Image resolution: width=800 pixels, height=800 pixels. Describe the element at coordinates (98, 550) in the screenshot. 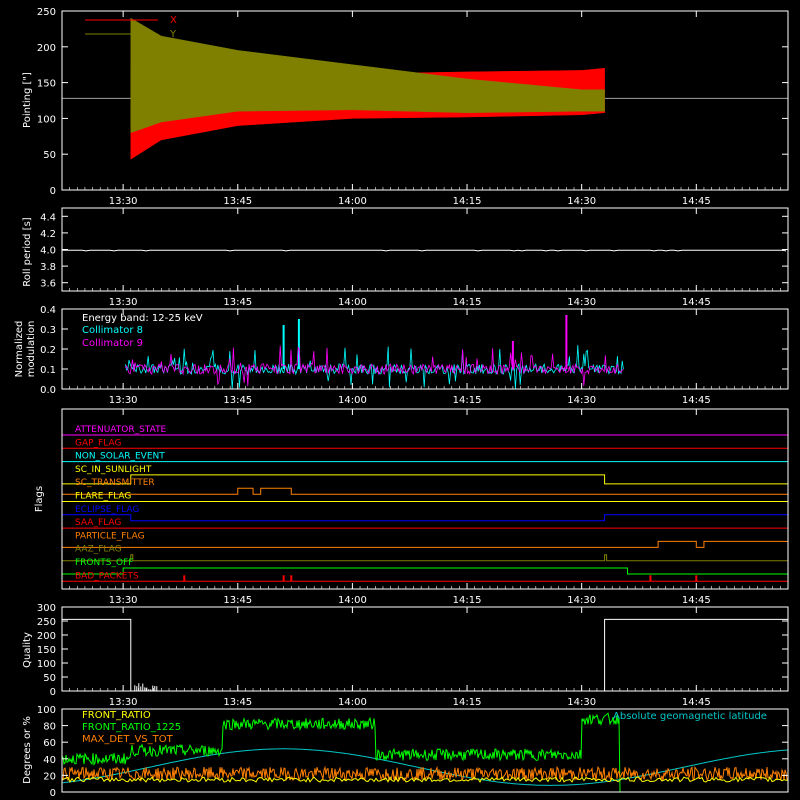

I see `flag-label-aaz-flag: AAZ_FLAG` at that location.